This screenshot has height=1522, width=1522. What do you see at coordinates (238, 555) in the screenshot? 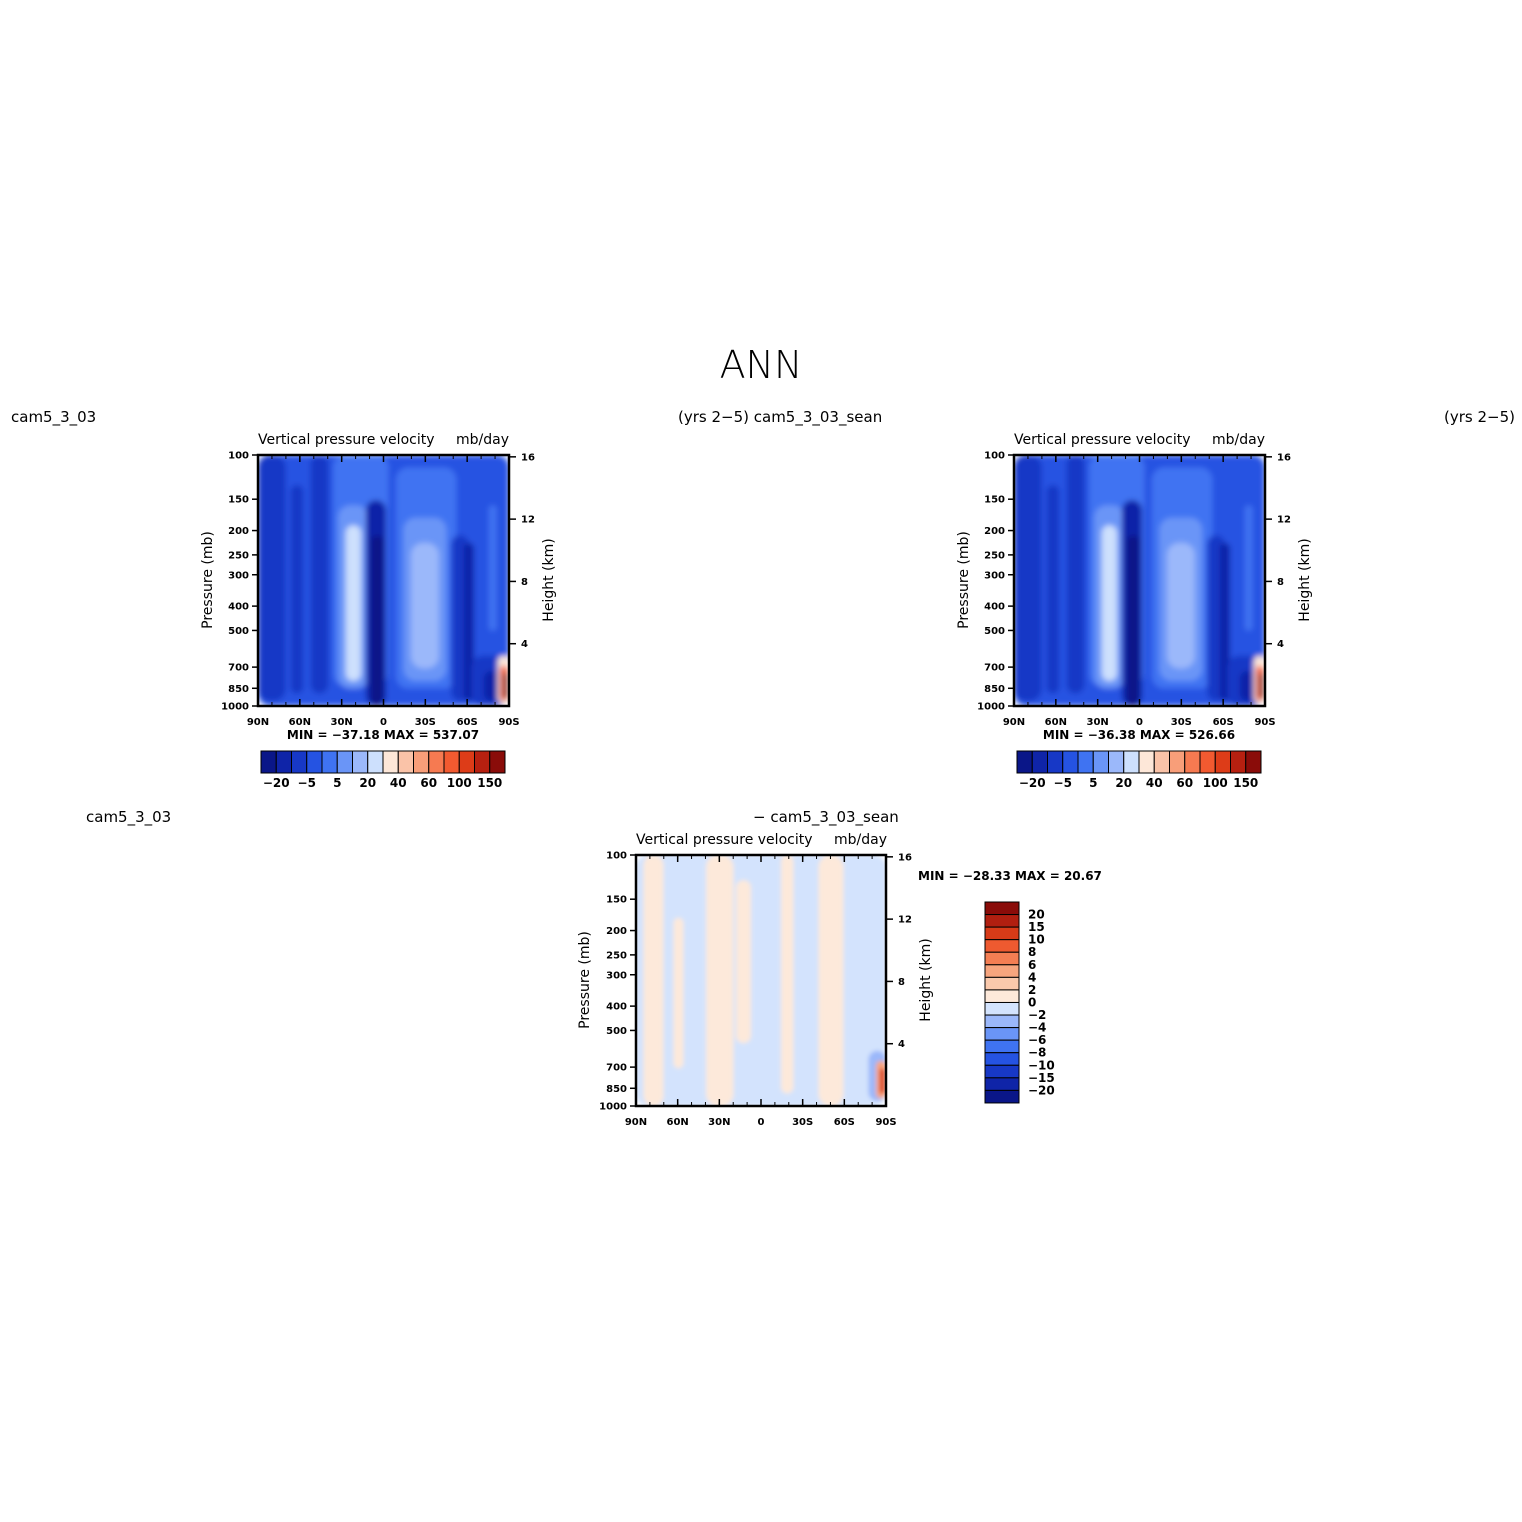
I see `y-tick-label: 250` at bounding box center [238, 555].